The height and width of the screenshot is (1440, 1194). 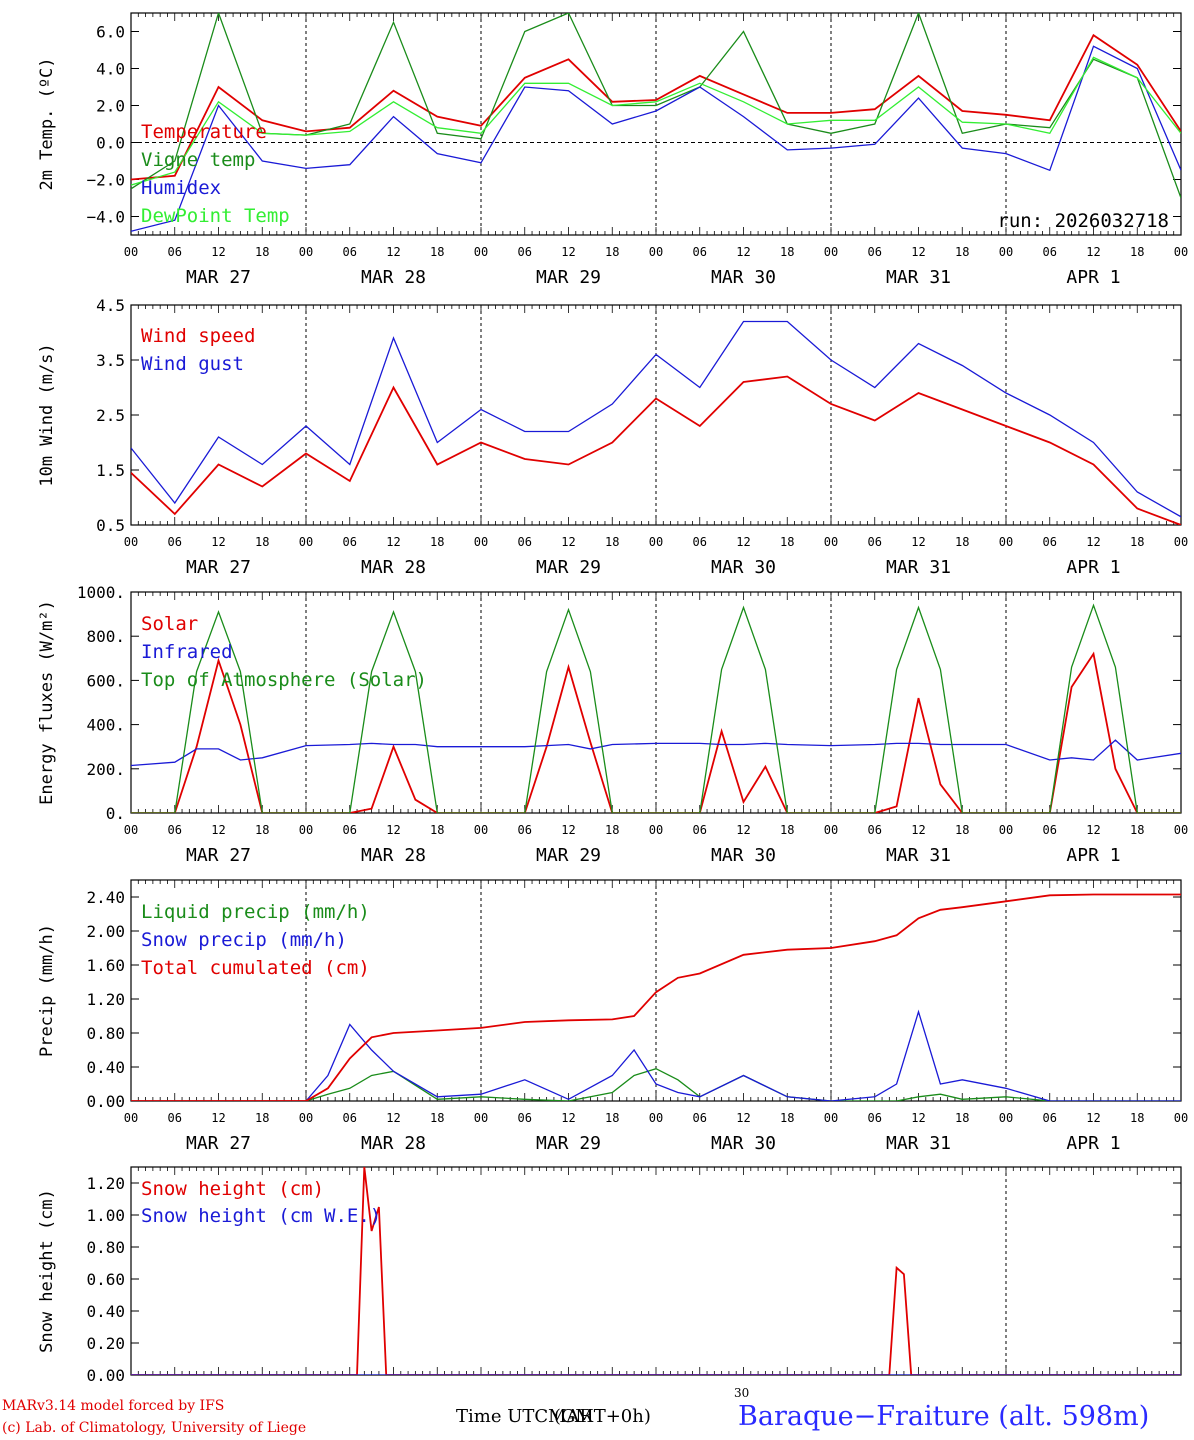 I want to click on y-tick-label: 4.0, so click(x=110, y=69).